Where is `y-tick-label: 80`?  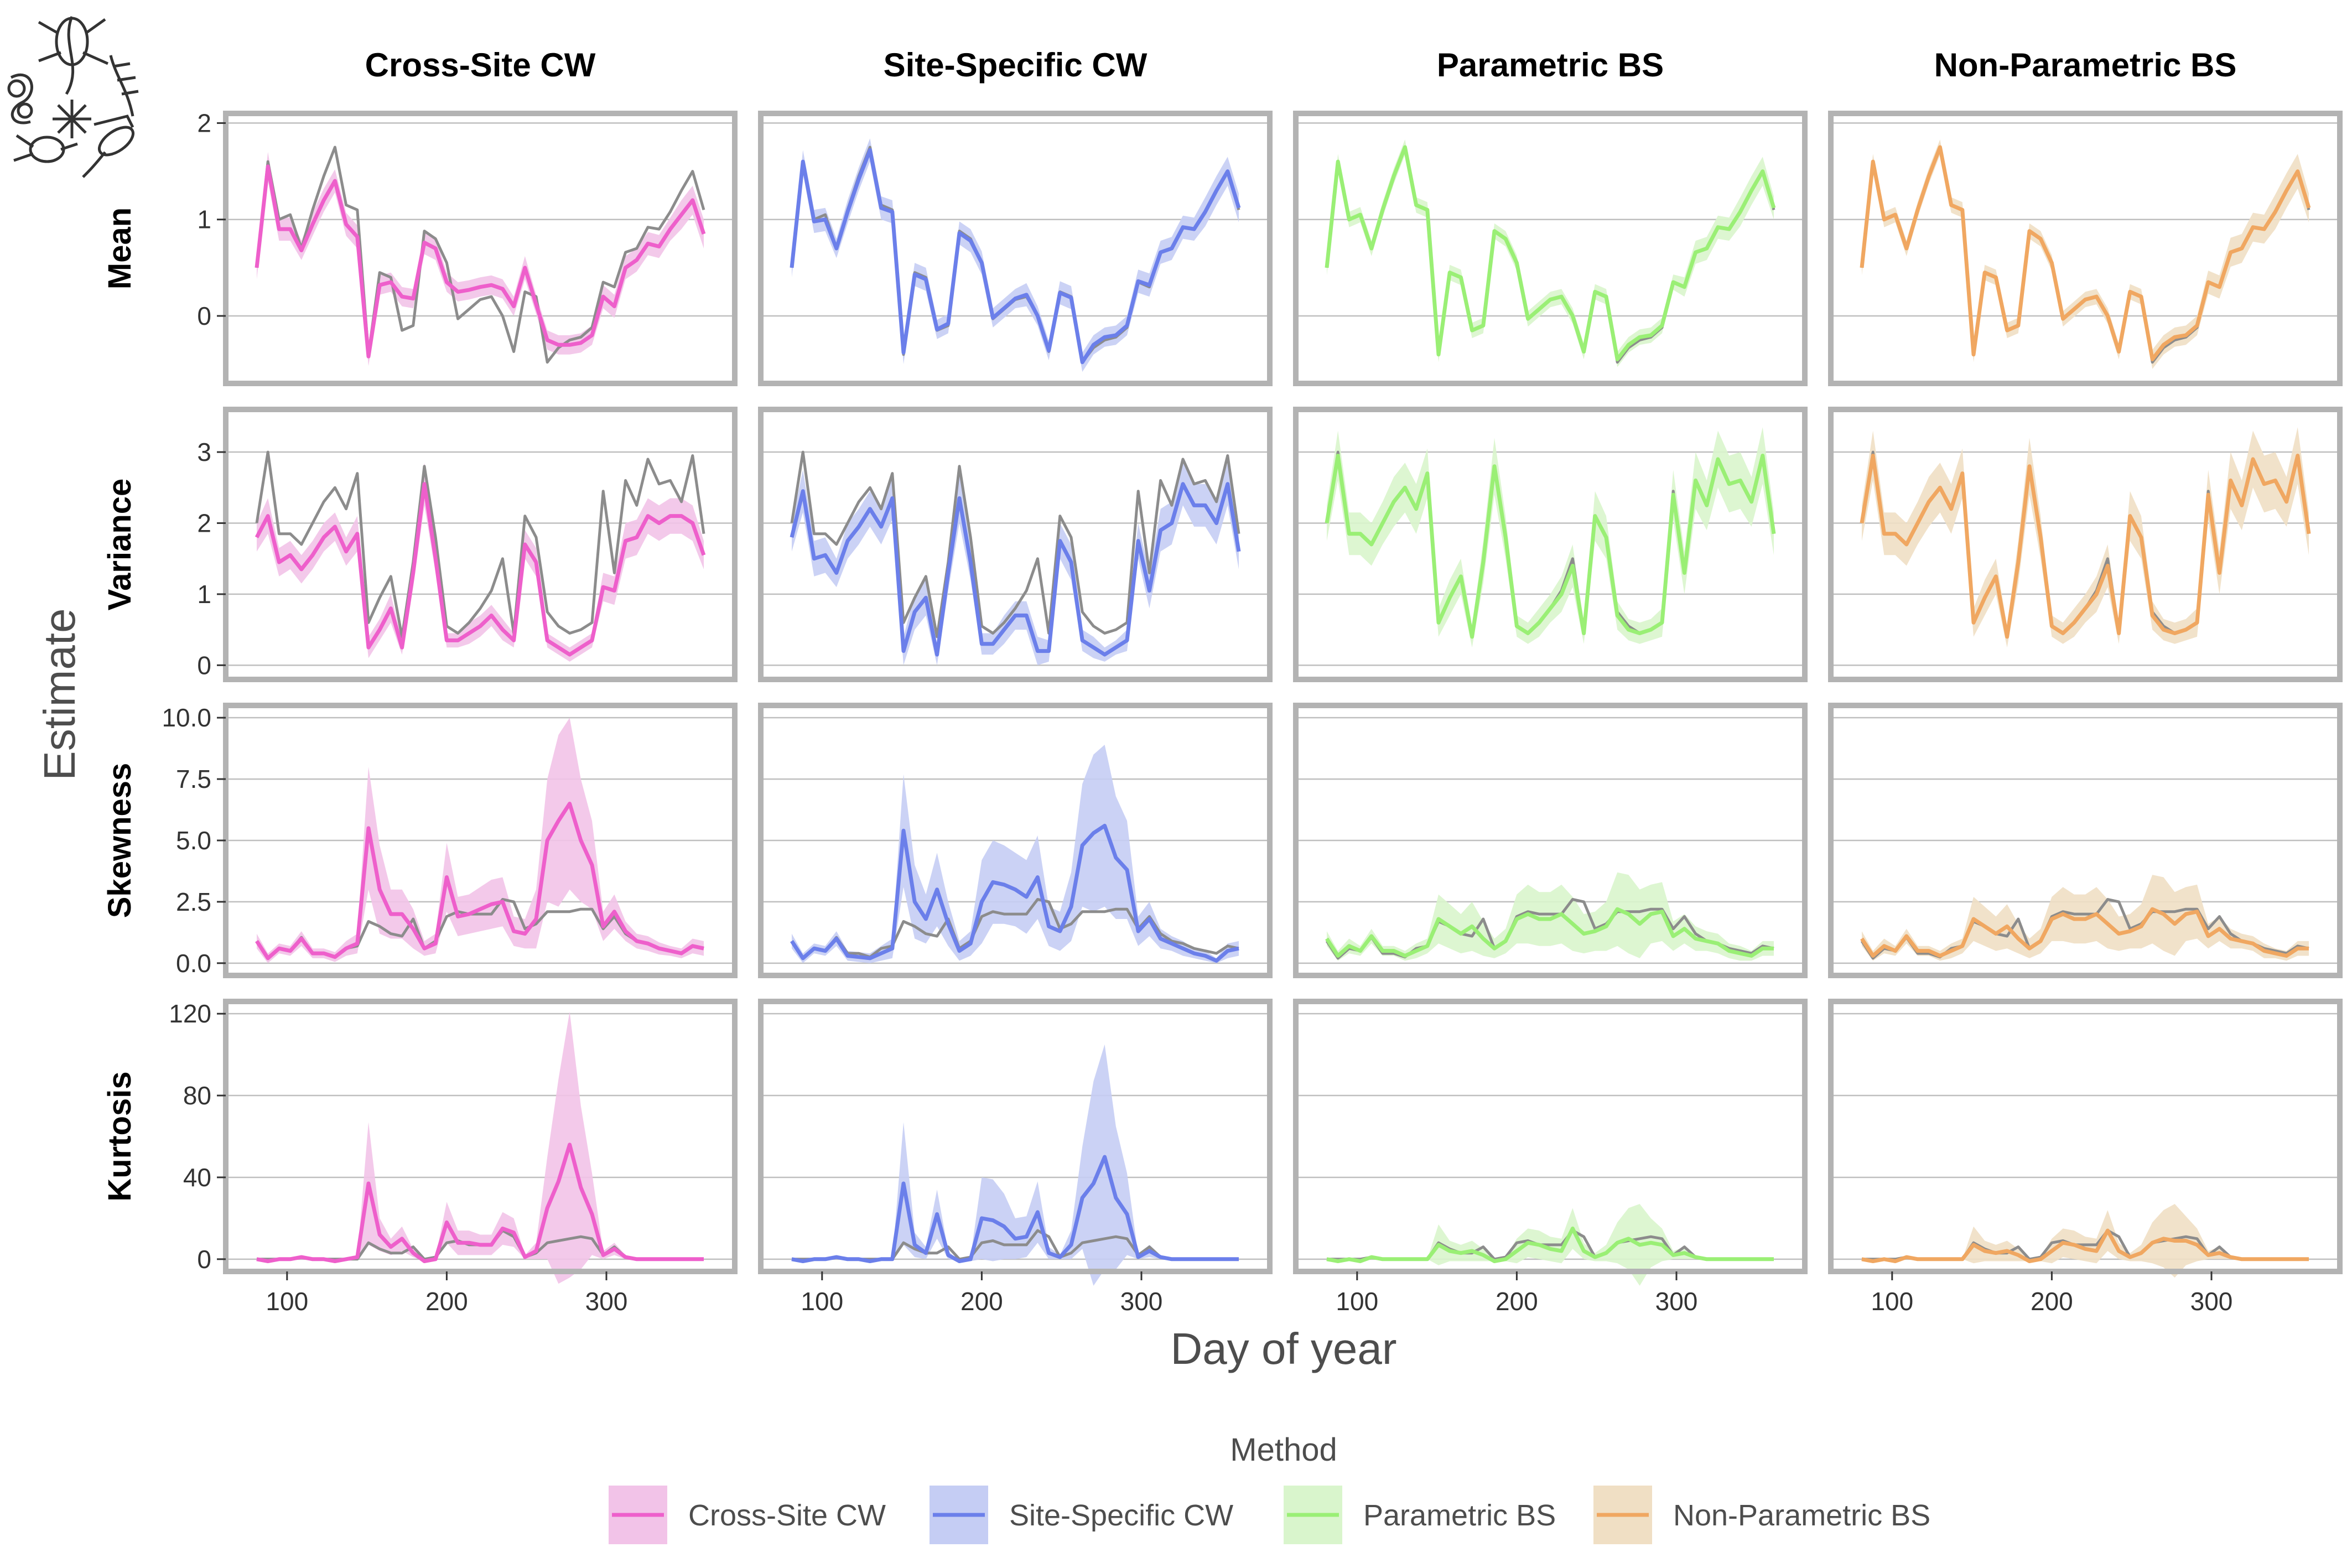
y-tick-label: 80 is located at coordinates (197, 1096).